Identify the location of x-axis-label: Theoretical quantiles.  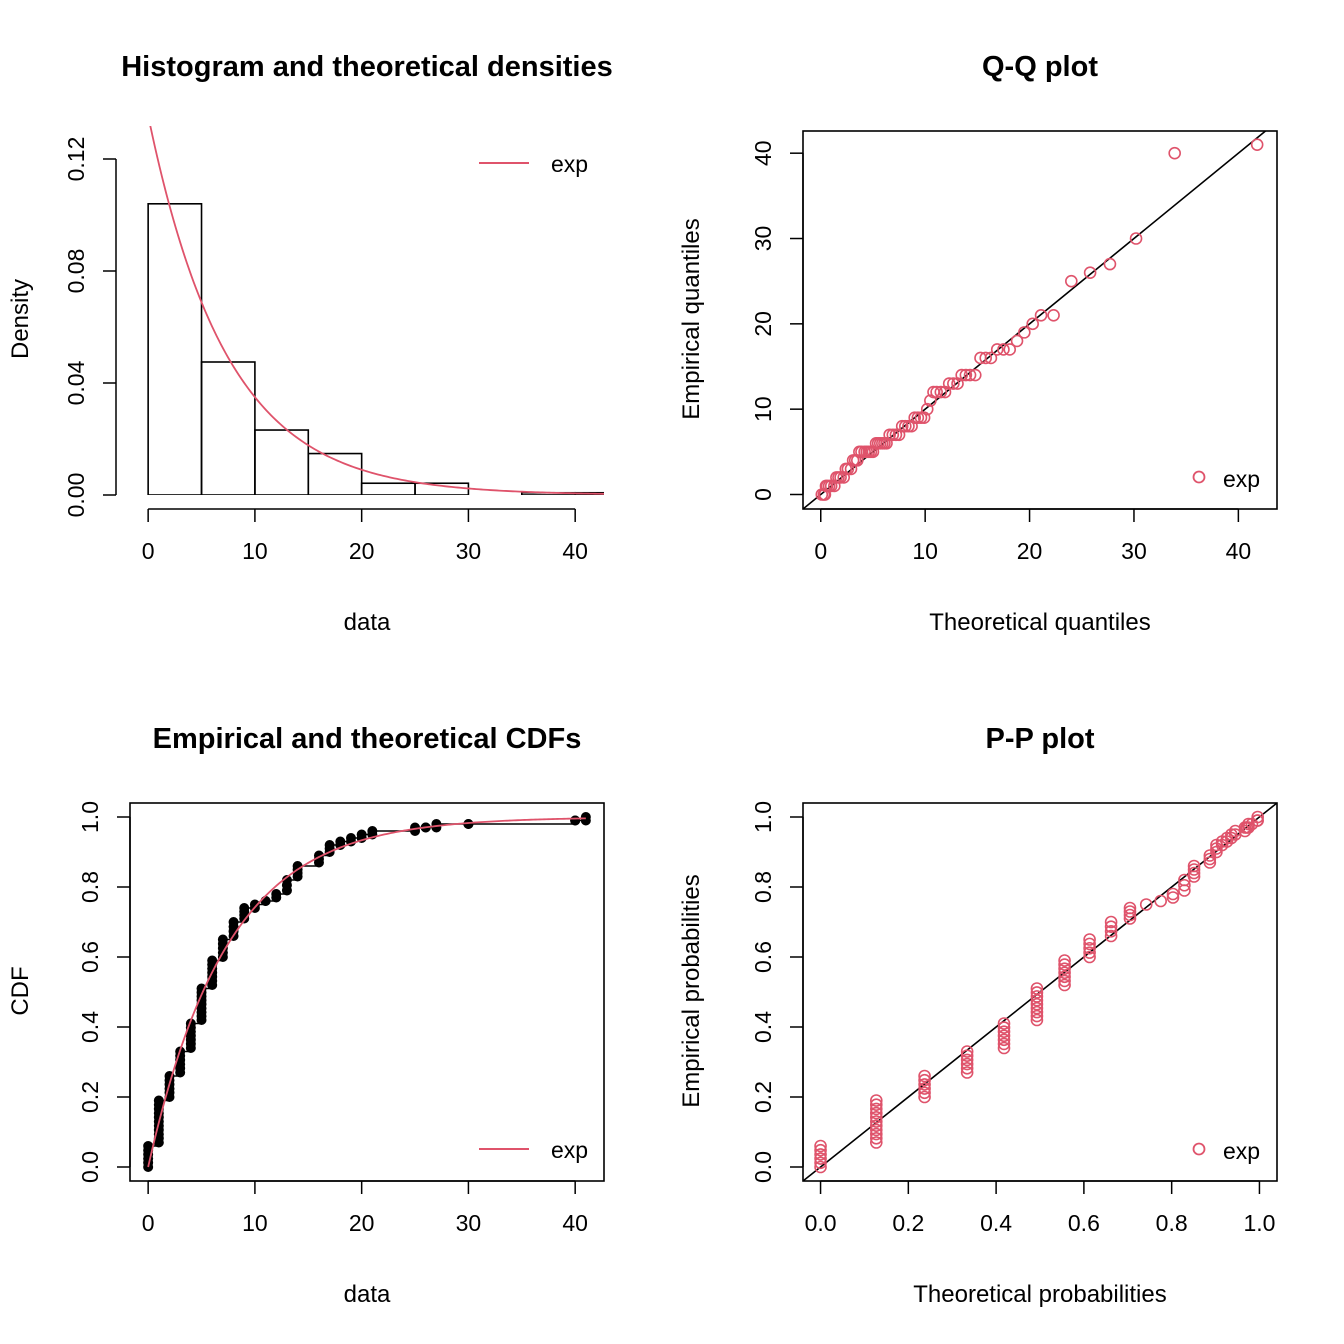
(1039, 622).